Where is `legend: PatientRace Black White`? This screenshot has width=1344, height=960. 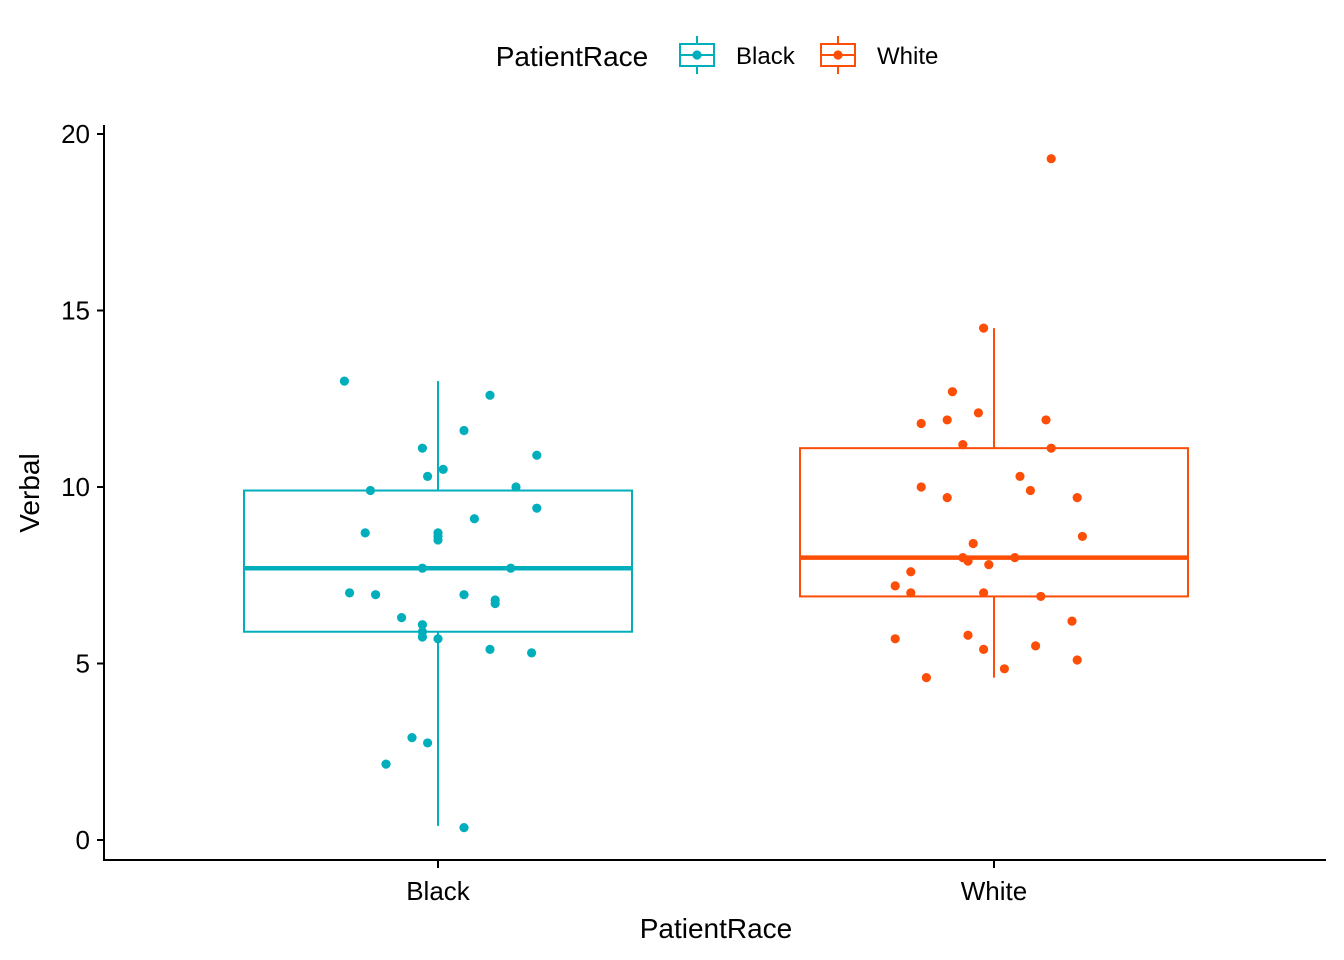 legend: PatientRace Black White is located at coordinates (717, 55).